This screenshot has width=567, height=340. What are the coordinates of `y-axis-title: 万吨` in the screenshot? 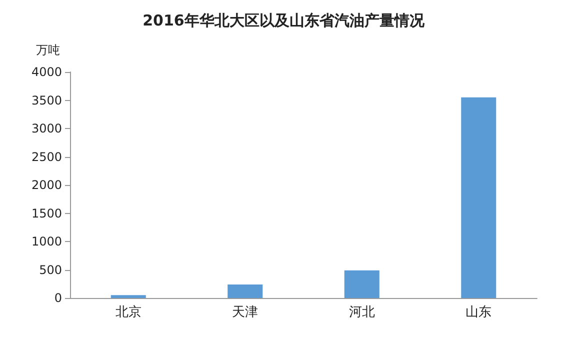 It's located at (48, 50).